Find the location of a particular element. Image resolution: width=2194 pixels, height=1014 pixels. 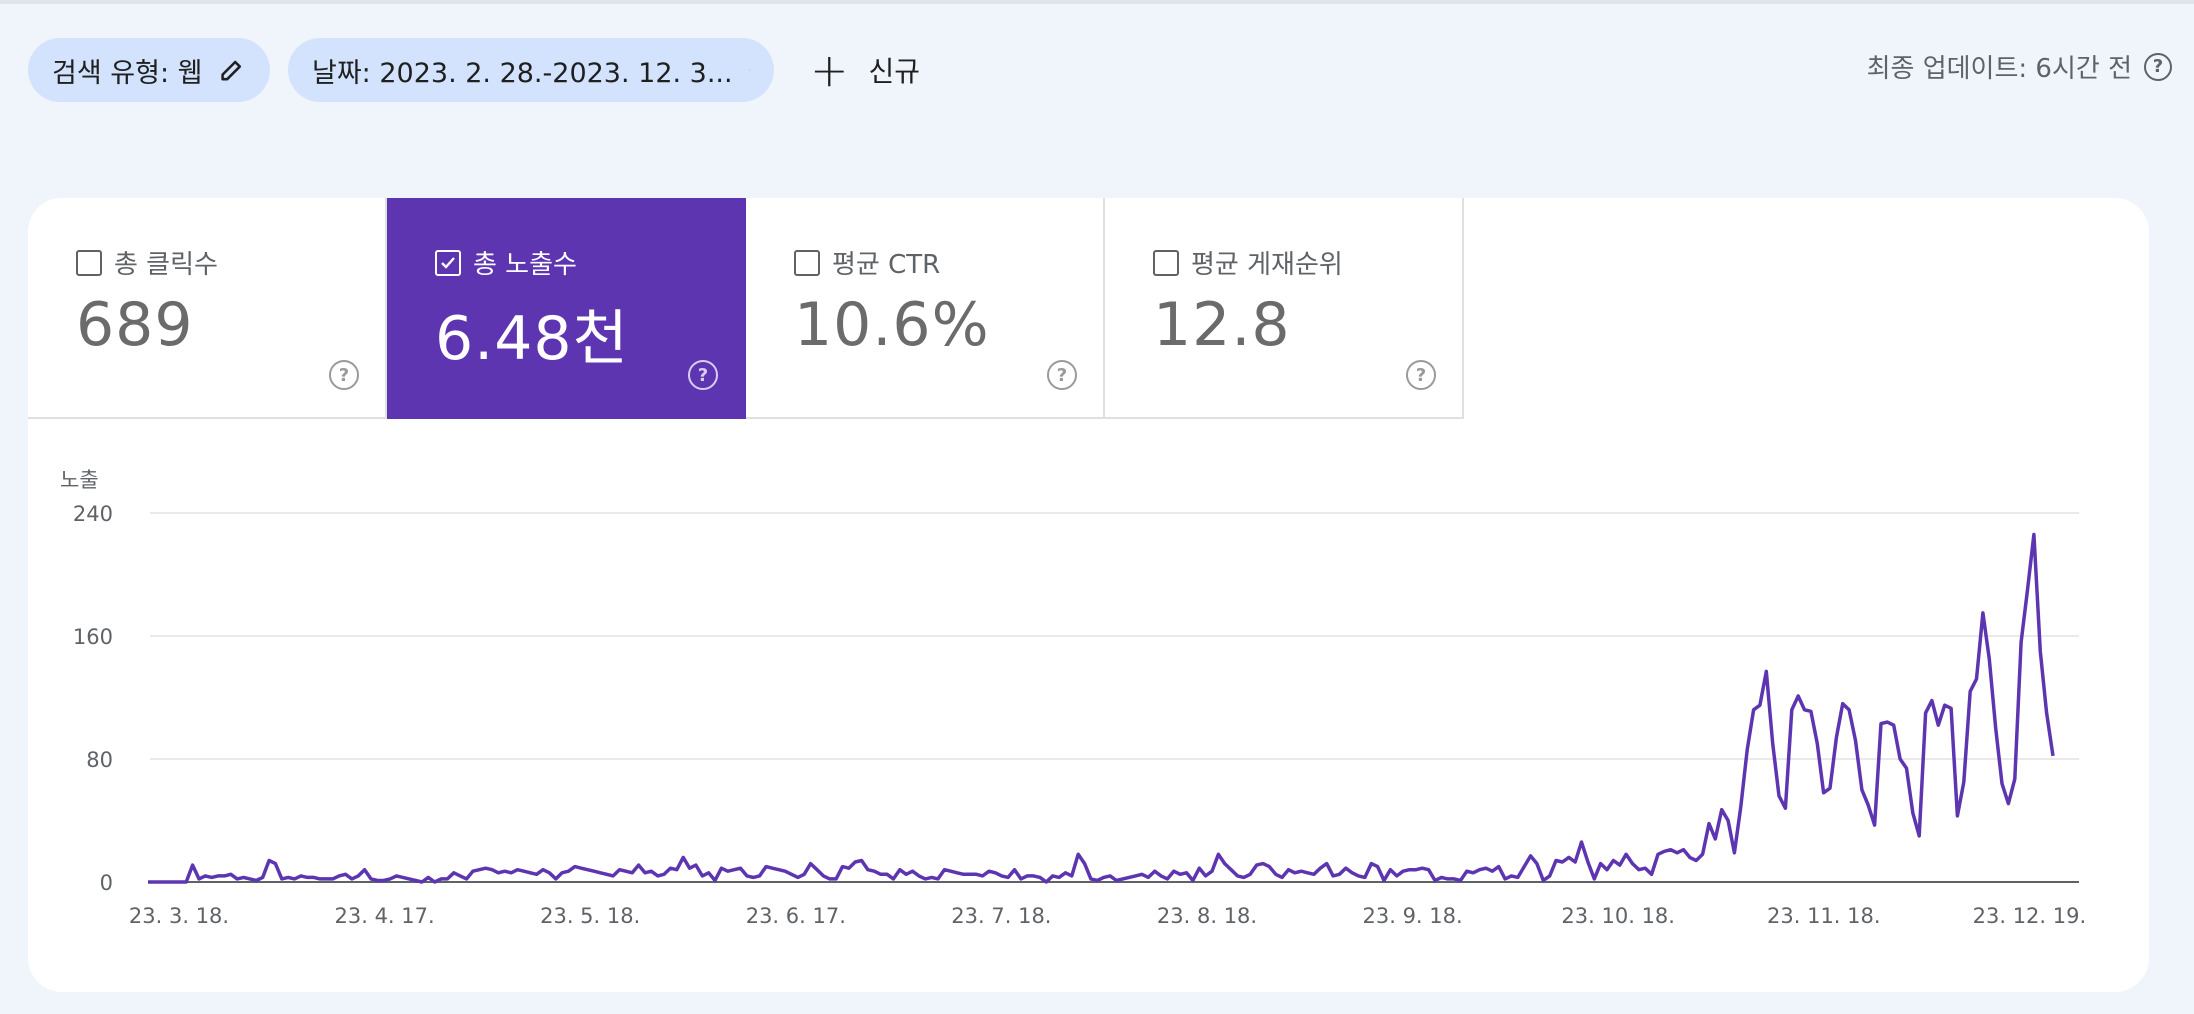

metric-label: 평균 CTR is located at coordinates (886, 265).